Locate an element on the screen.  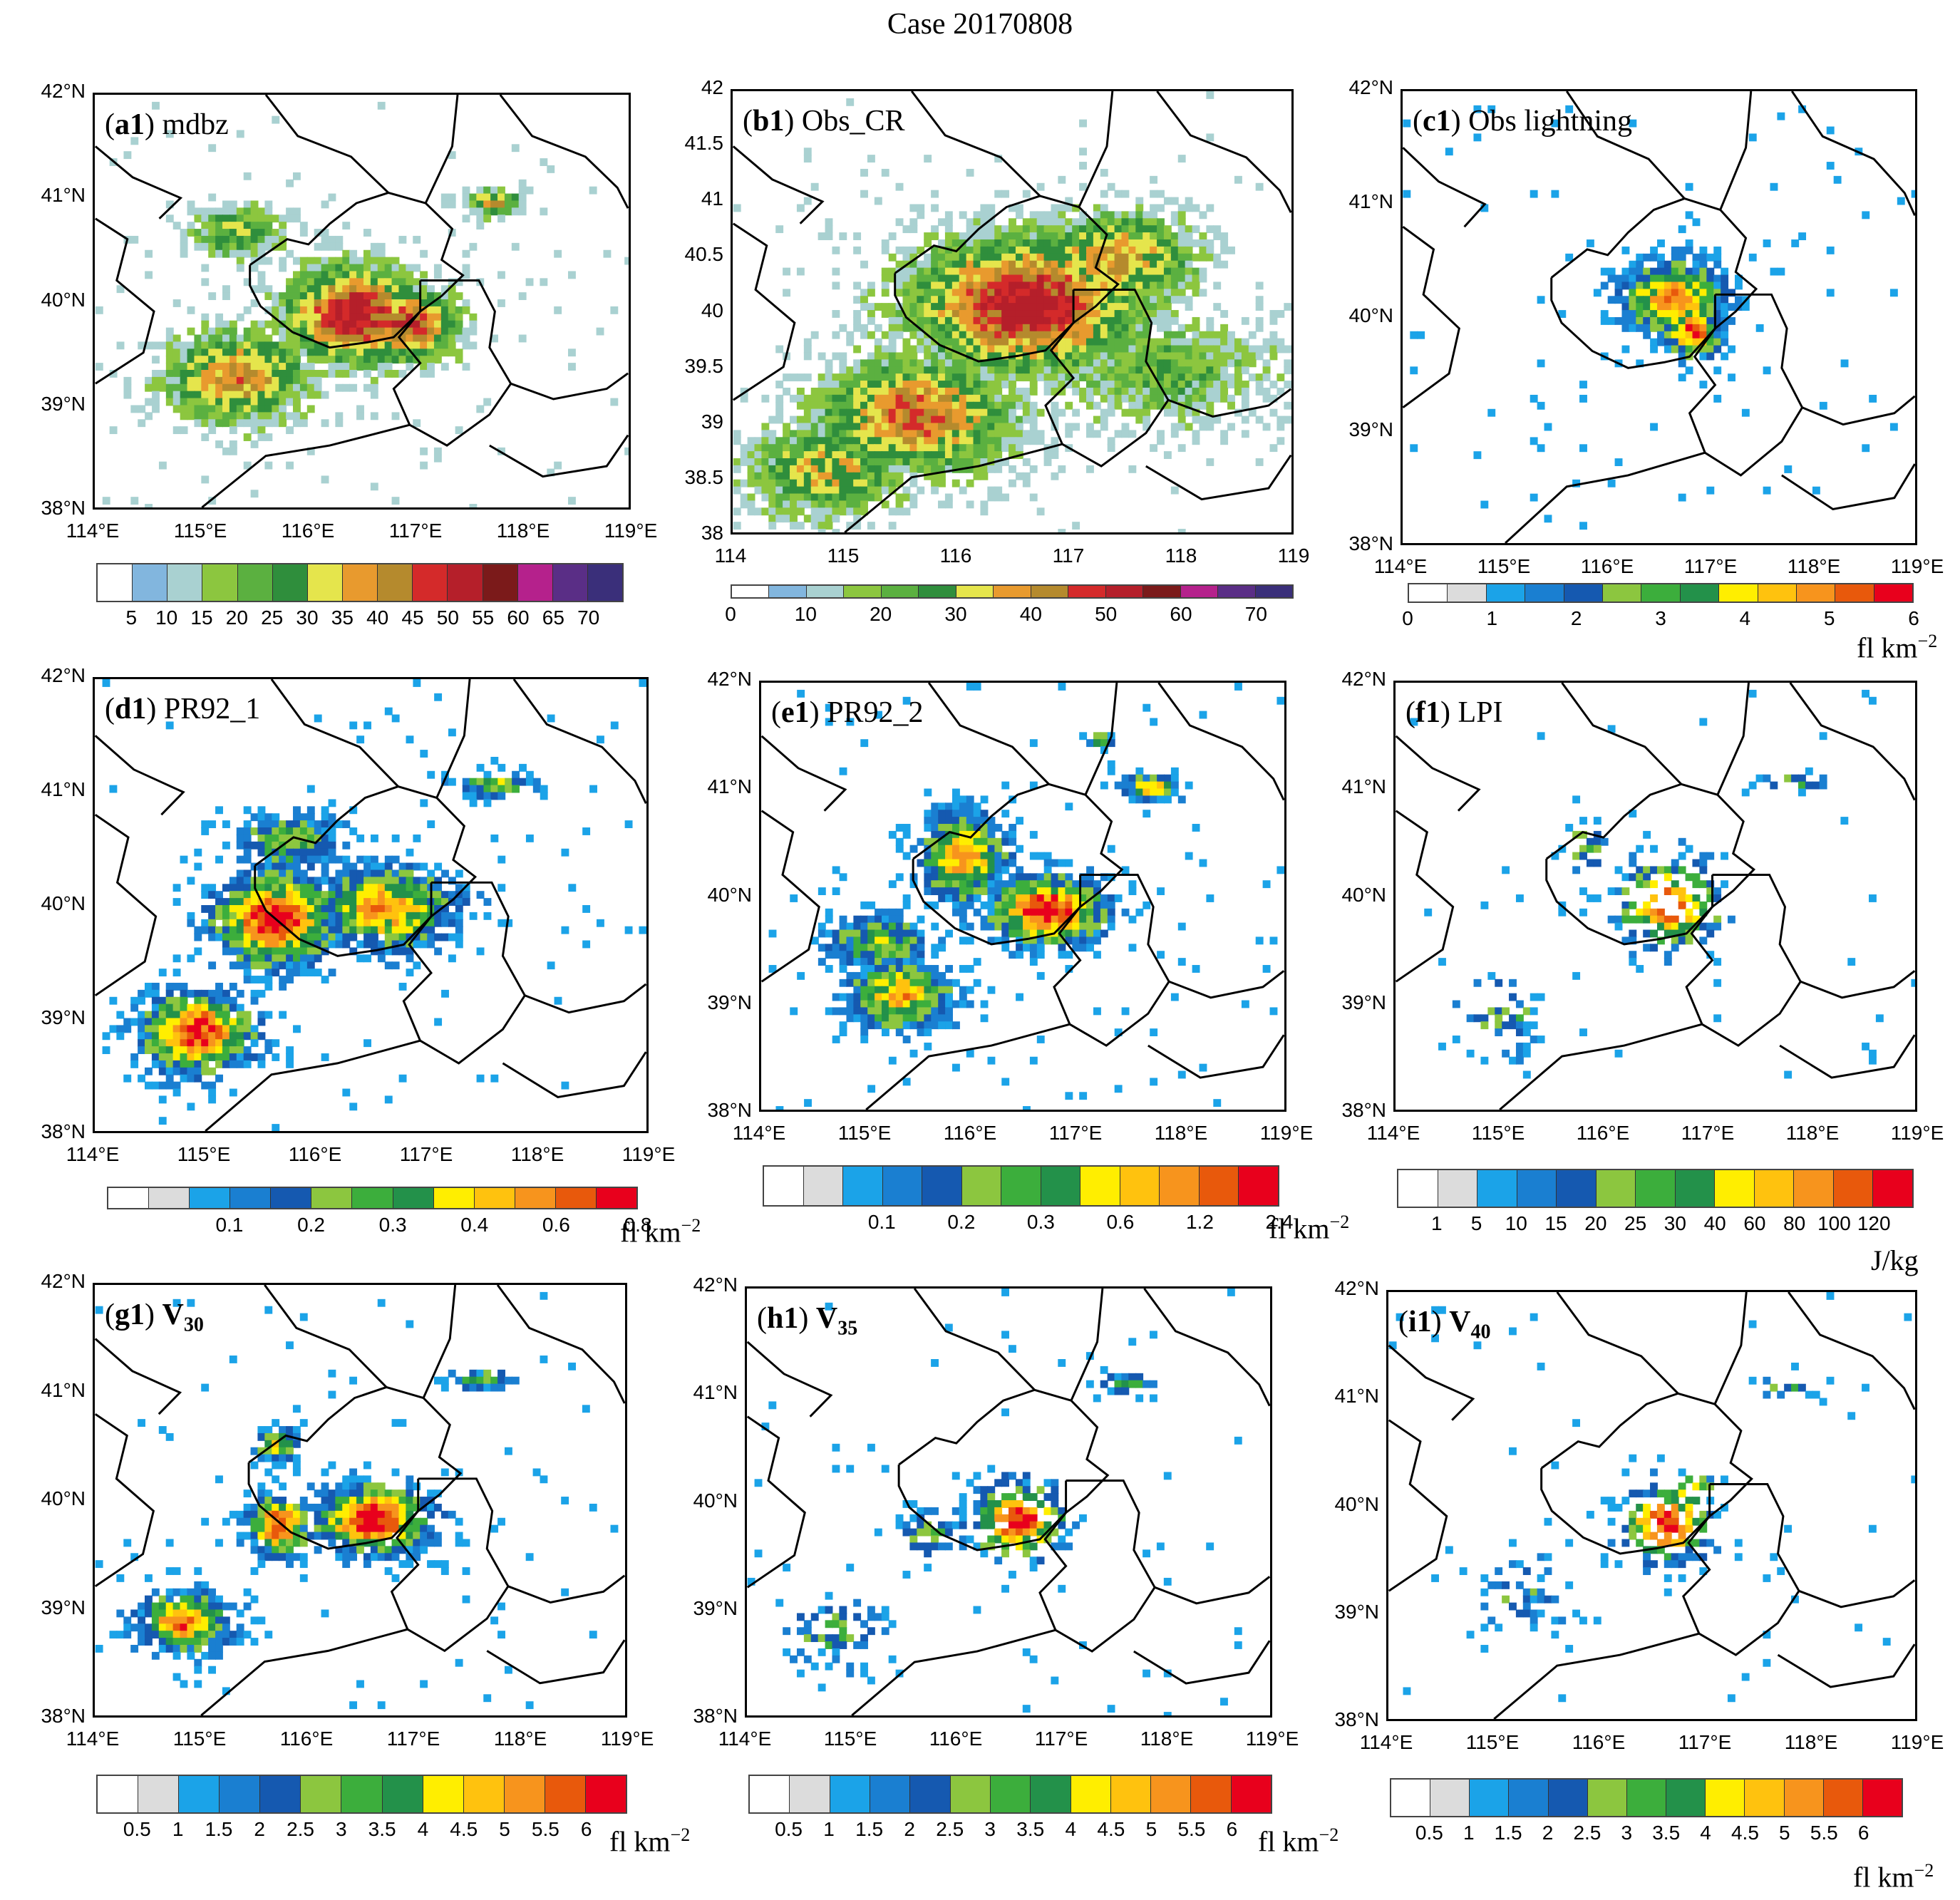
colorbar-tick-label: 4.5 is located at coordinates (1745, 1833).